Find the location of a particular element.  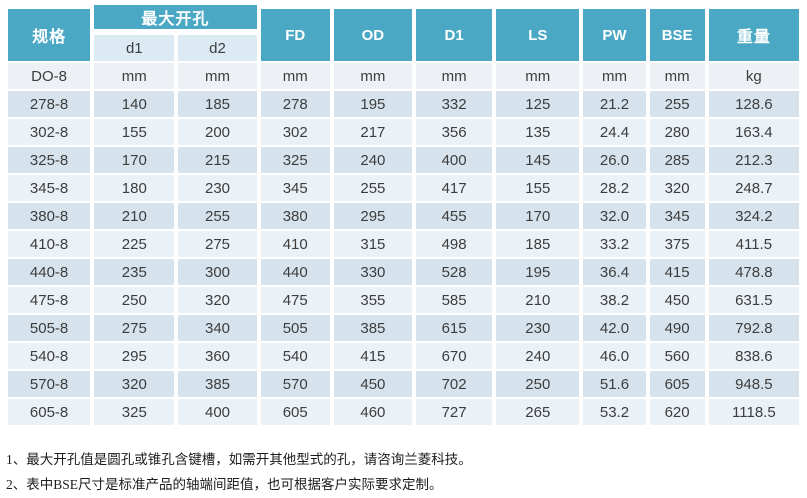

value-cell: 620 is located at coordinates (677, 412).